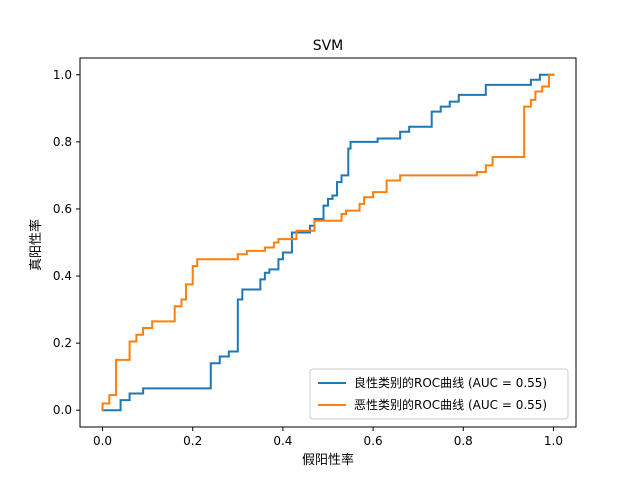 Image resolution: width=640 pixels, height=480 pixels. What do you see at coordinates (282, 441) in the screenshot?
I see `x-tick-label: 0.4` at bounding box center [282, 441].